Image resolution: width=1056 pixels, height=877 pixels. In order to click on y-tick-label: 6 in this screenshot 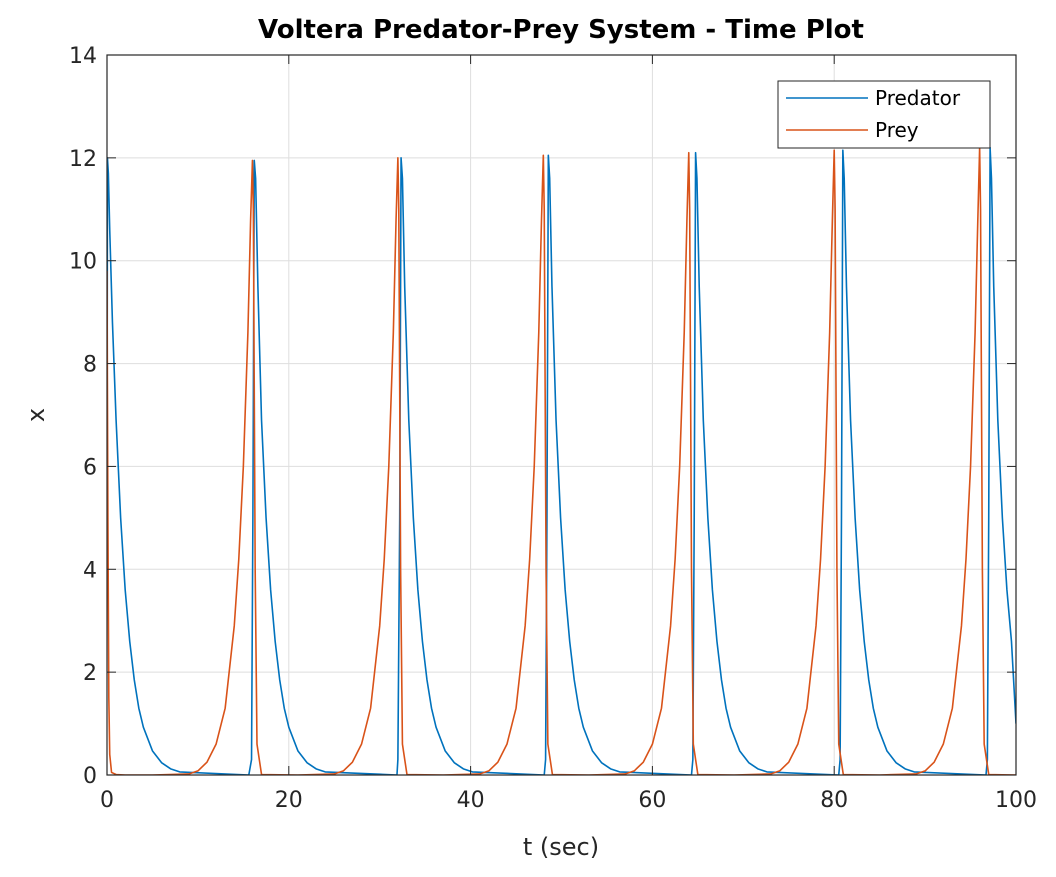, I will do `click(90, 467)`.